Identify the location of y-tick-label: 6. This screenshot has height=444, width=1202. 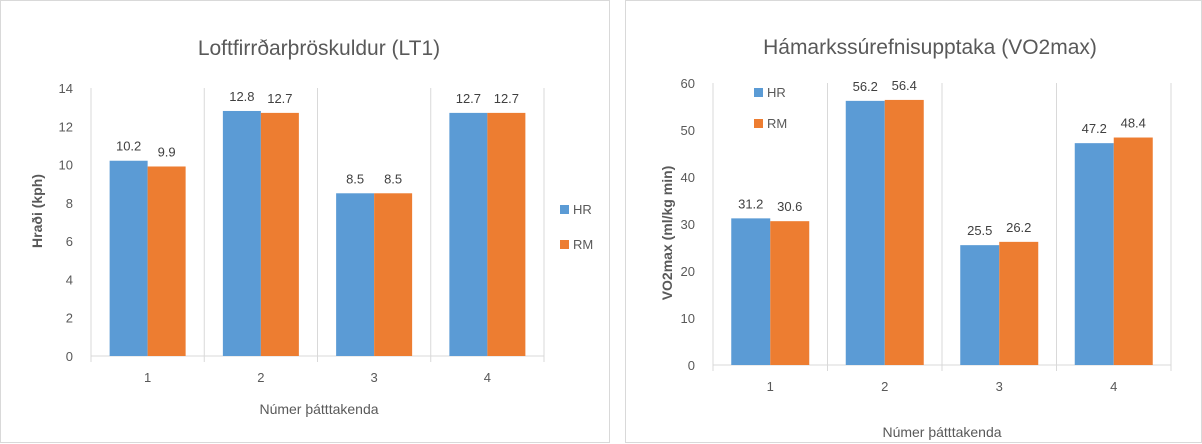
(69, 241).